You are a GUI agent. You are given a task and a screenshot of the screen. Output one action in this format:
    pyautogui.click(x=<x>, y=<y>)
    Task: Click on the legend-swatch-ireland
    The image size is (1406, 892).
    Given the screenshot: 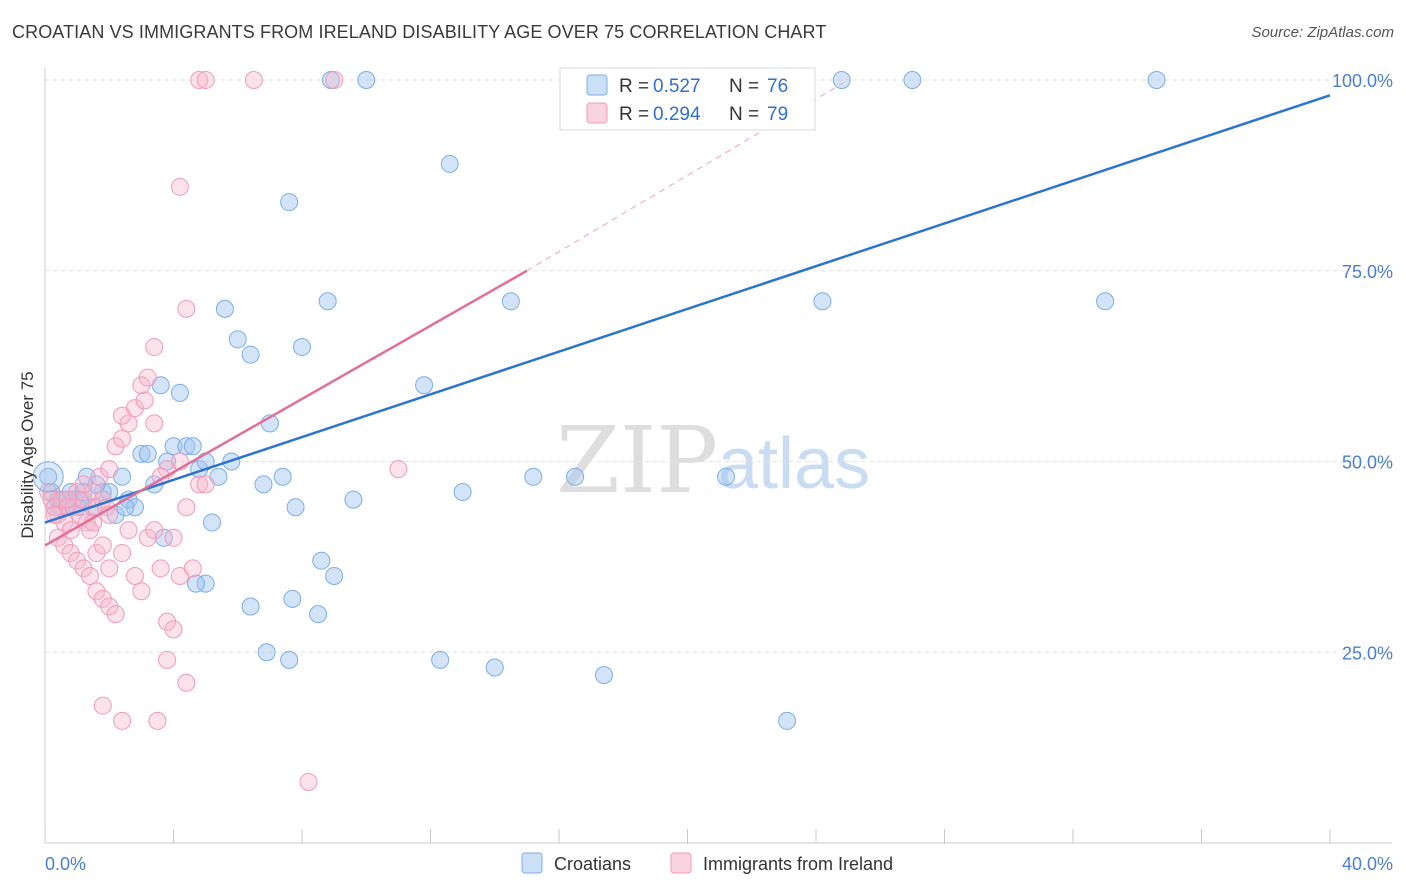 What is the action you would take?
    pyautogui.click(x=597, y=113)
    